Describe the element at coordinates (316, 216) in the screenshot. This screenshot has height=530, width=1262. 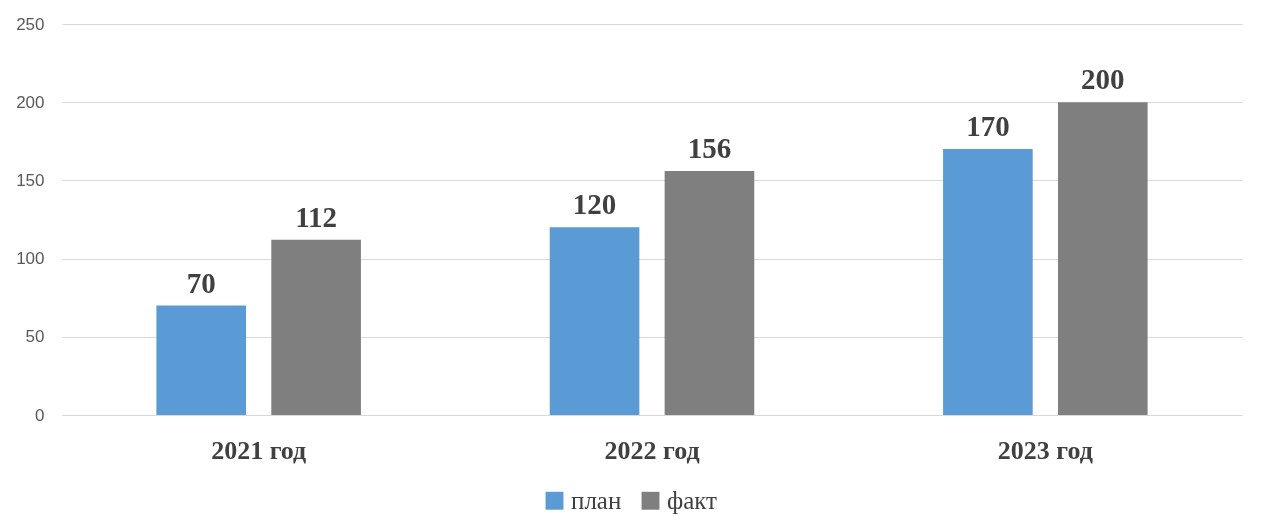
I see `data-label: 112` at that location.